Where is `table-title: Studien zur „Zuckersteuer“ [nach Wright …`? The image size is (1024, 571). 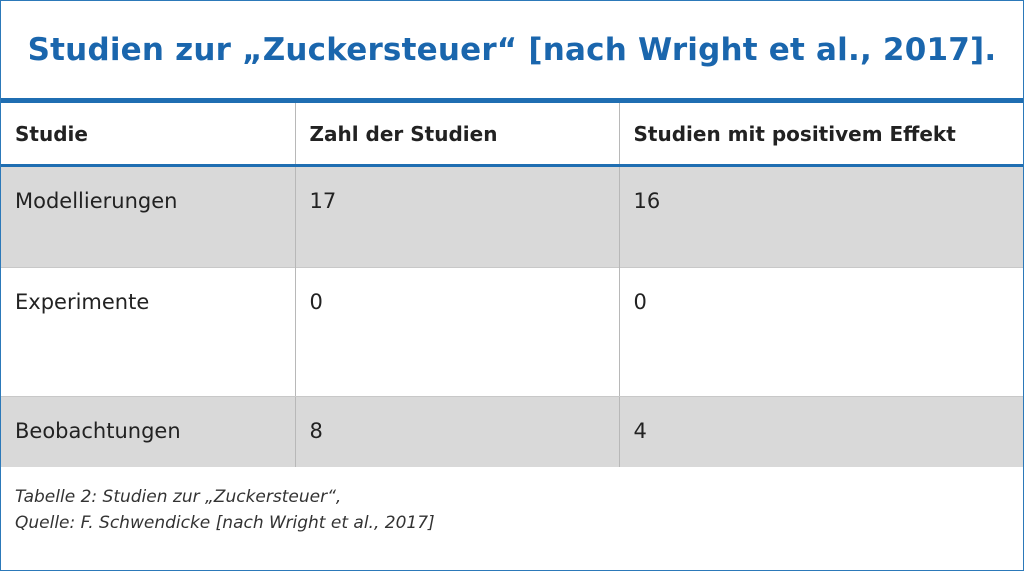 table-title: Studien zur „Zuckersteuer“ [nach Wright … is located at coordinates (512, 49).